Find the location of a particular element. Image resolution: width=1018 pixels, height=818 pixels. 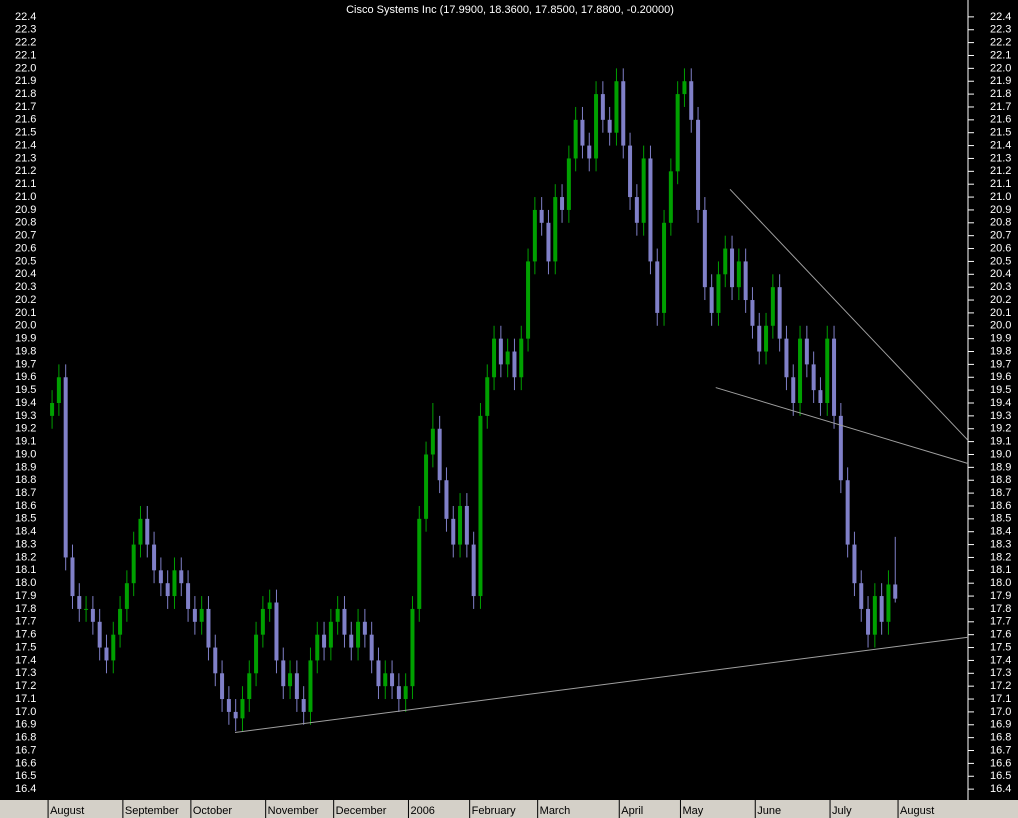

y-tick-label-left: 20.8 is located at coordinates (25, 223).